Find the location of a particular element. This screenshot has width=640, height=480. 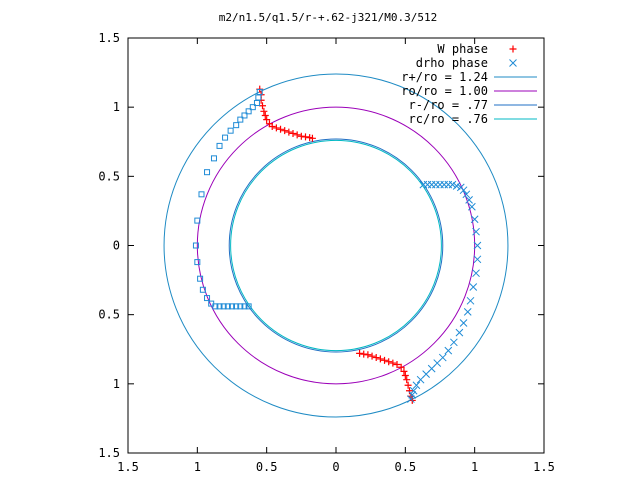

x-tick-label-3: 0 is located at coordinates (335, 467).